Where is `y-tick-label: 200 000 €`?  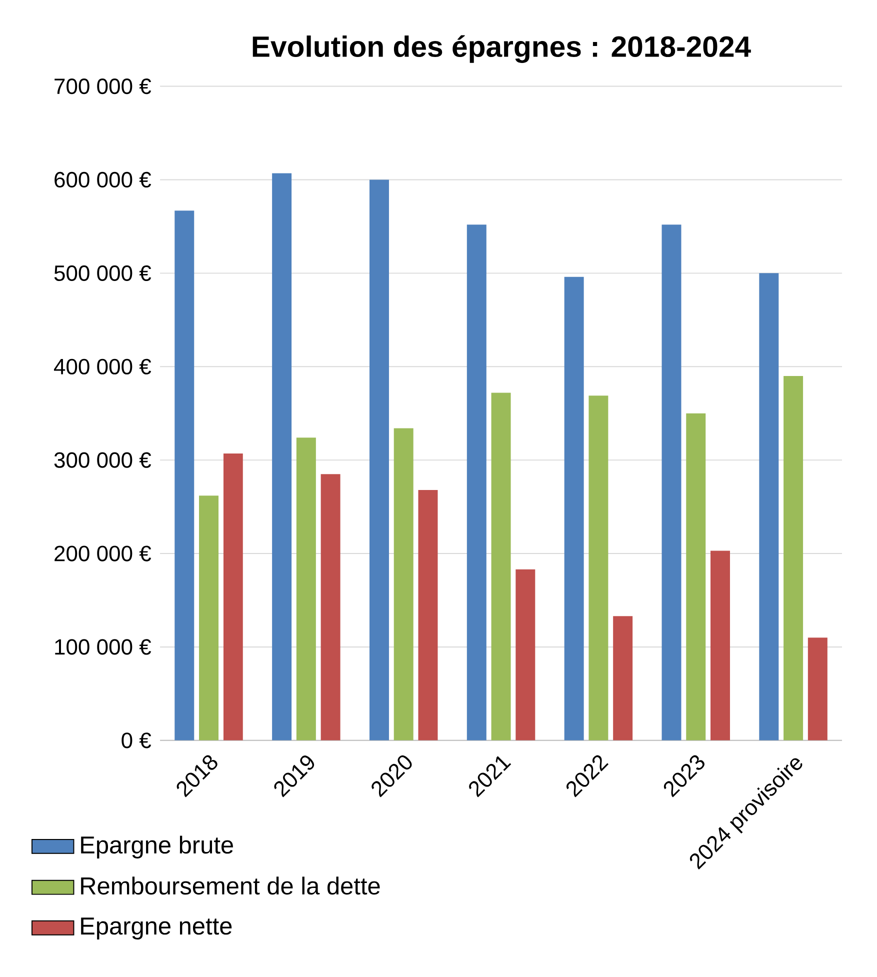
y-tick-label: 200 000 € is located at coordinates (103, 554).